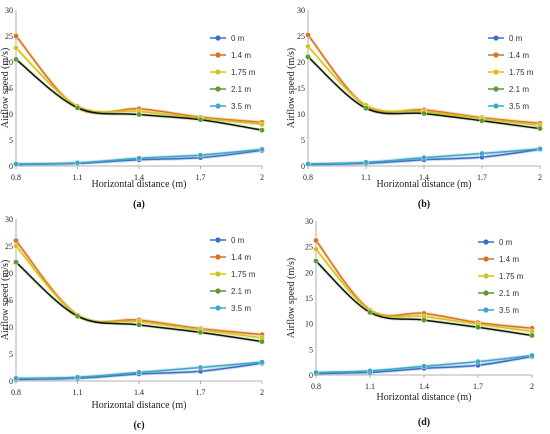 The height and width of the screenshot is (434, 550). Describe the element at coordinates (423, 93) in the screenshot. I see `series-line-glow-2-1-m` at that location.